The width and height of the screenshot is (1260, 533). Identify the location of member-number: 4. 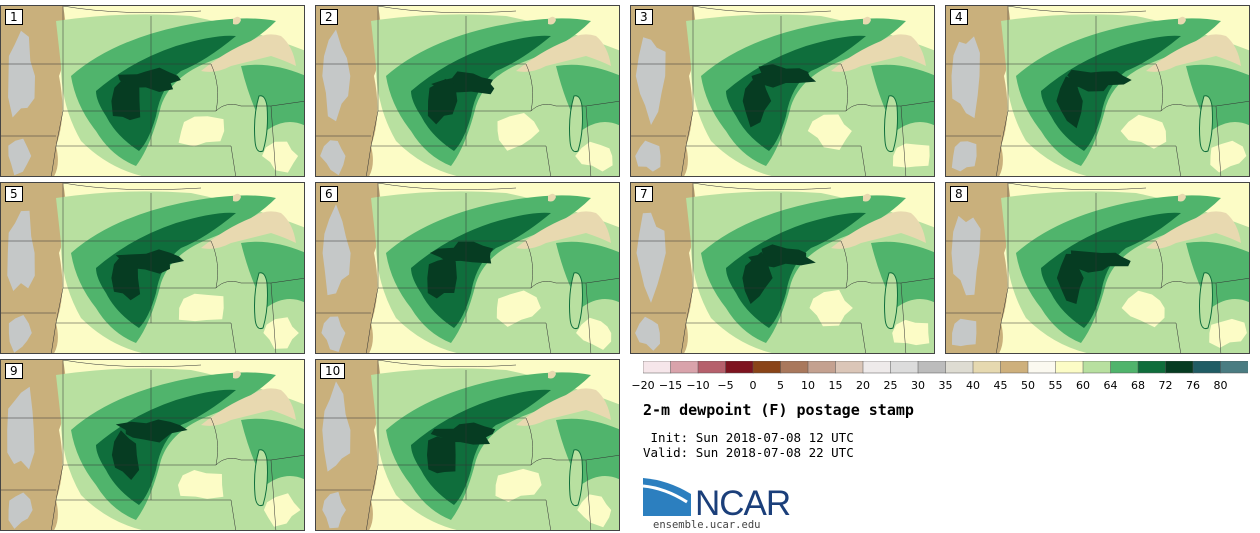
(959, 17).